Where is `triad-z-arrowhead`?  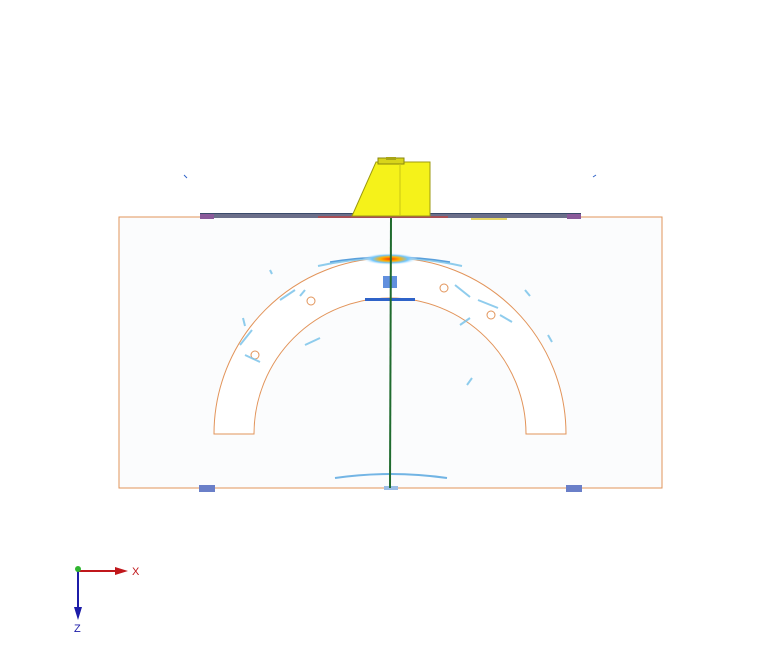
triad-z-arrowhead is located at coordinates (78, 613).